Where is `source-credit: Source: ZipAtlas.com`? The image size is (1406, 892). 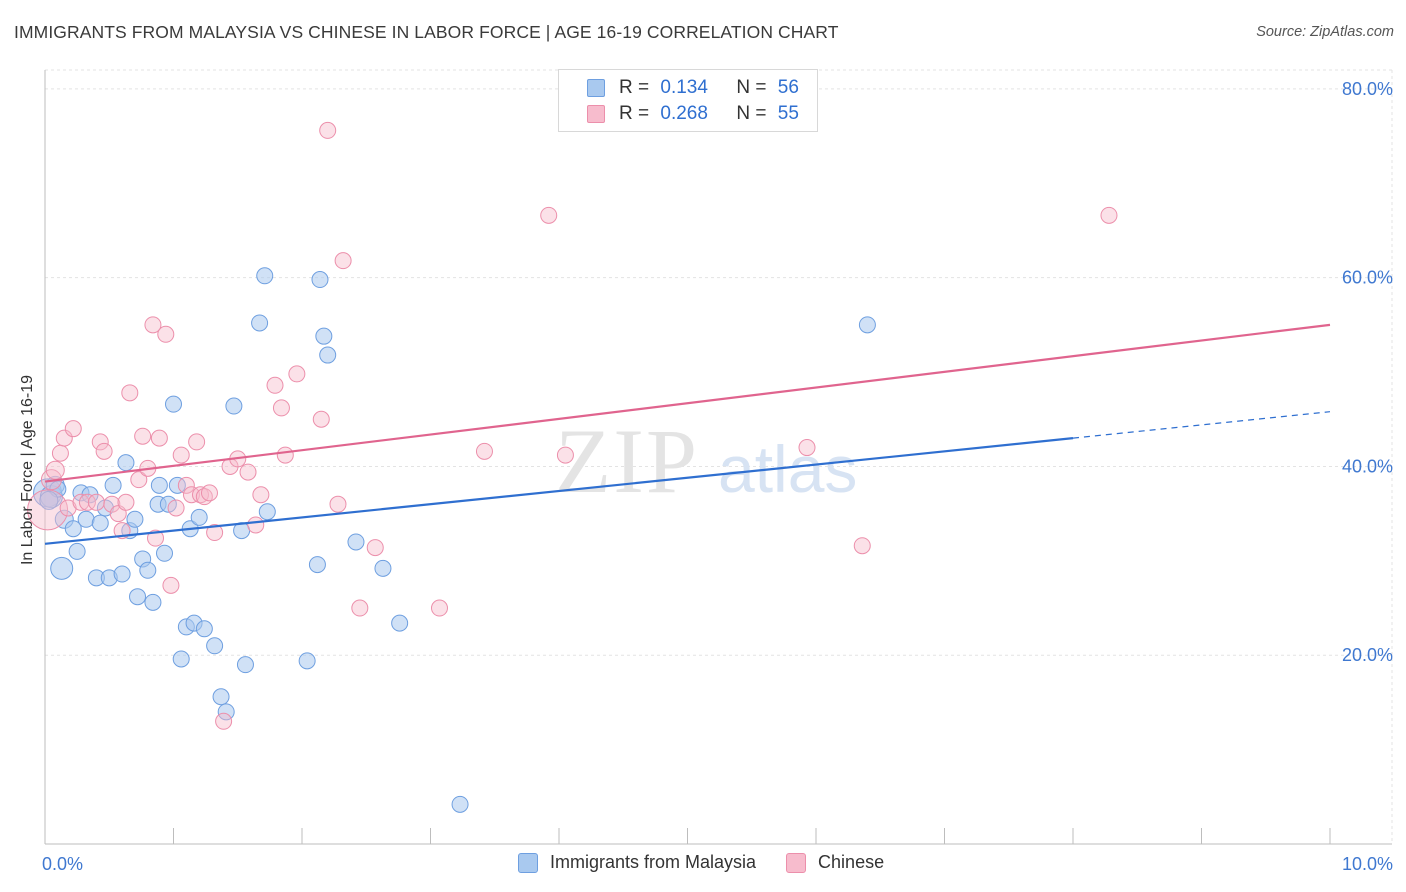
source-credit: Source: ZipAtlas.com is located at coordinates (1325, 32).